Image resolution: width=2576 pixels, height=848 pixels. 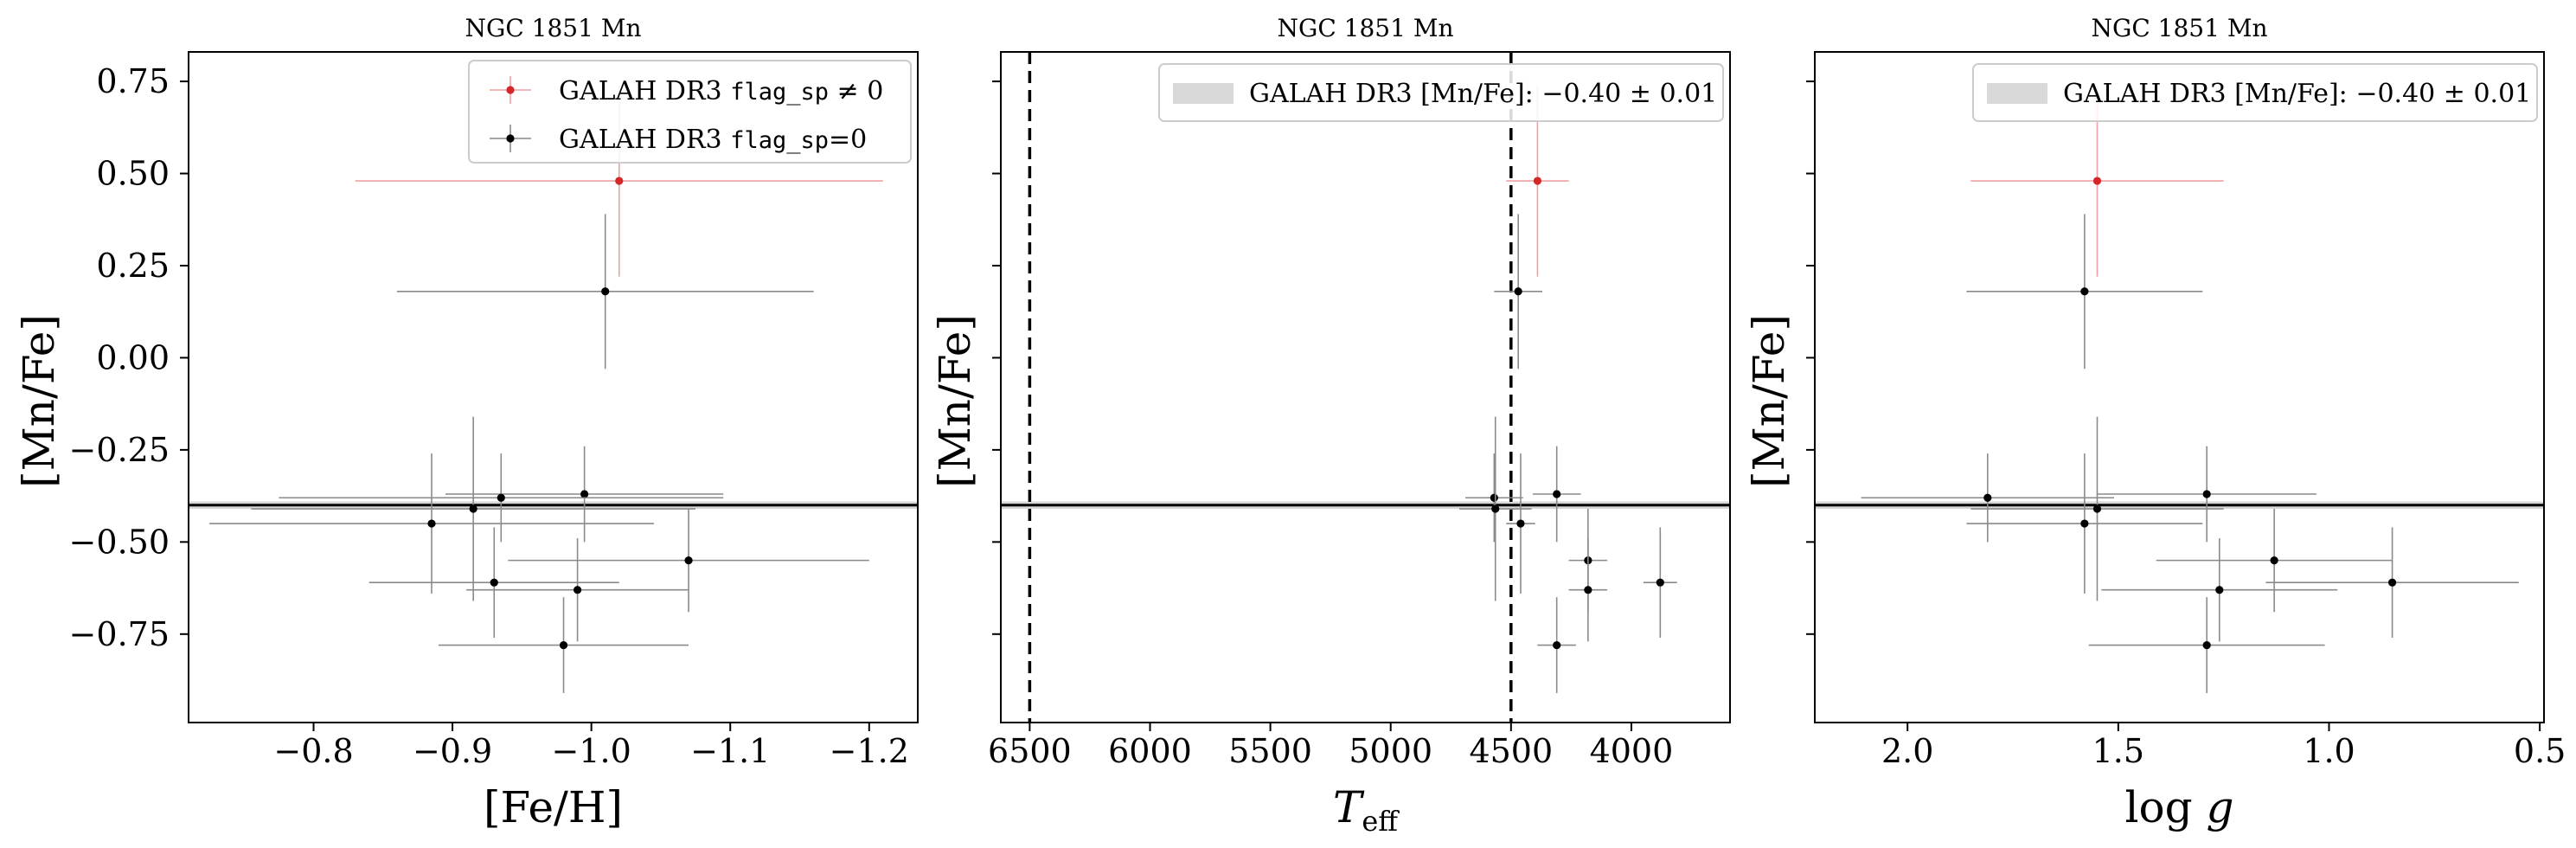 I want to click on y-tick-label: 0.00, so click(x=133, y=357).